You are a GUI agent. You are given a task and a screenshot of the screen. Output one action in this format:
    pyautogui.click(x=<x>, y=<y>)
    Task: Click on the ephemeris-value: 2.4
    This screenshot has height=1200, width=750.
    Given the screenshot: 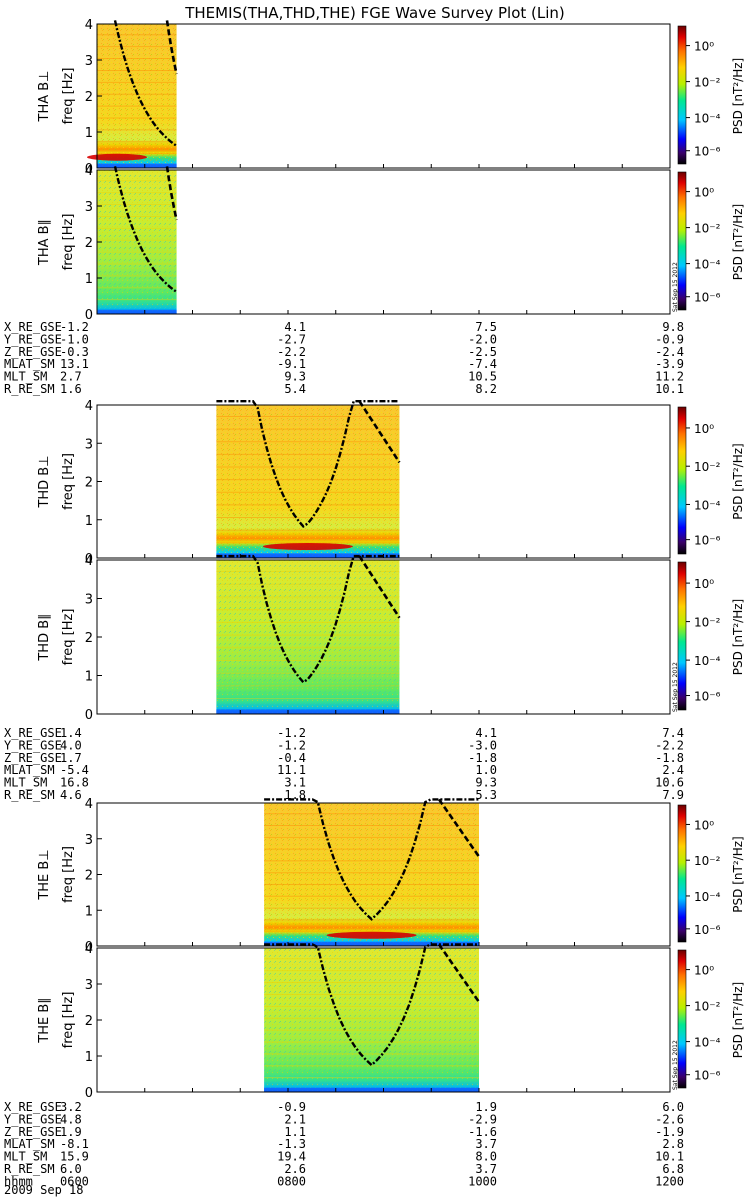 What is the action you would take?
    pyautogui.click(x=673, y=770)
    